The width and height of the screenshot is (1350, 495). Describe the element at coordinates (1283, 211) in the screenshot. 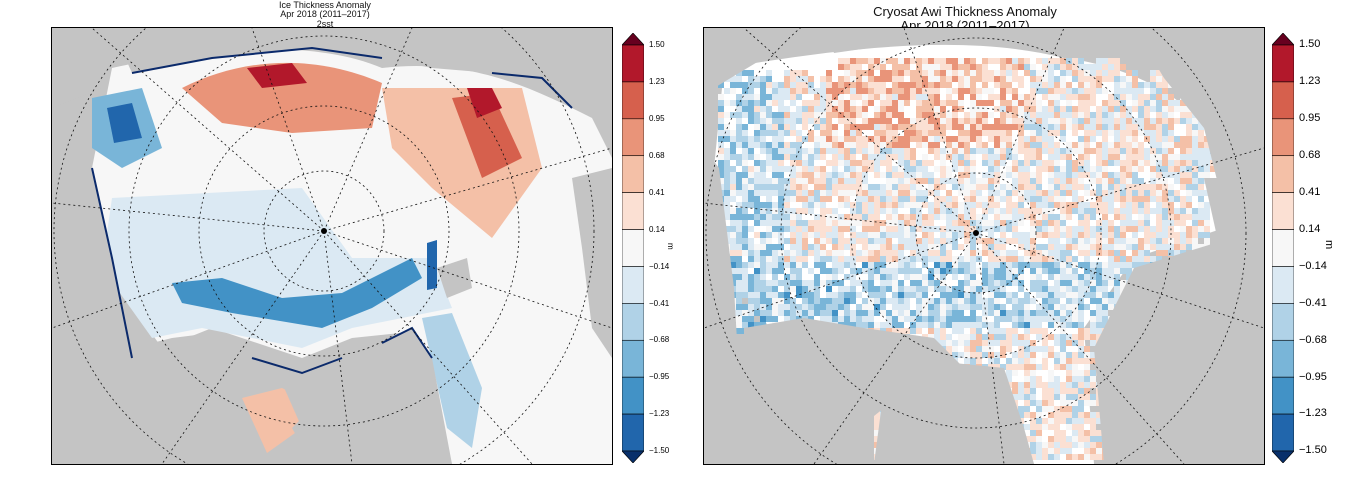

I see `colorbar-segment` at that location.